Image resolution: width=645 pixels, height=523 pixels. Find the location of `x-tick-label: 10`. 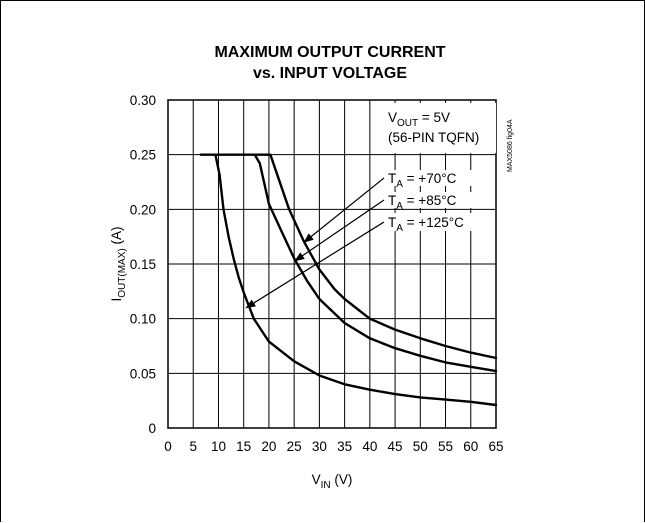

x-tick-label: 10 is located at coordinates (218, 446).